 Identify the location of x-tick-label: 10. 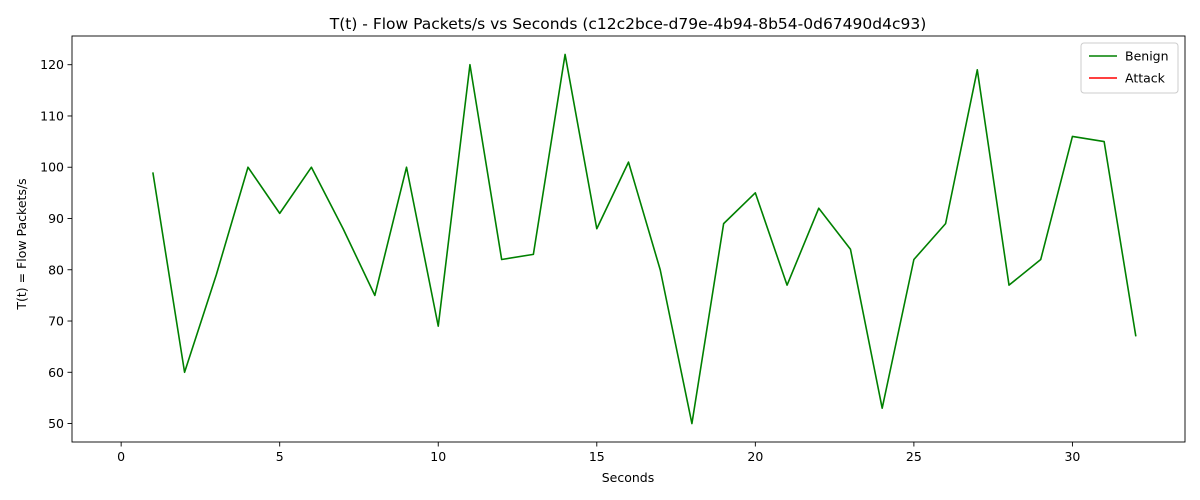
(438, 456).